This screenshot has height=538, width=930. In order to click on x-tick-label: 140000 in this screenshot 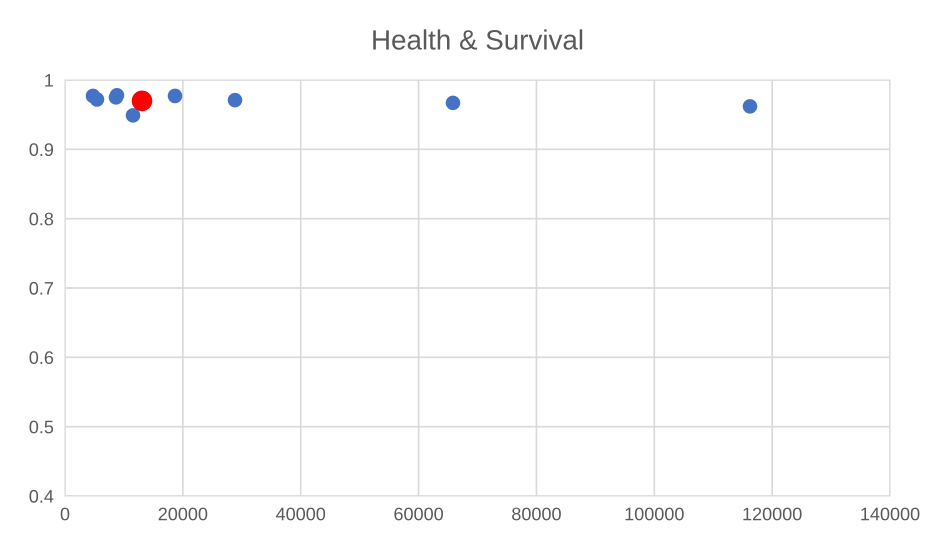, I will do `click(890, 514)`.